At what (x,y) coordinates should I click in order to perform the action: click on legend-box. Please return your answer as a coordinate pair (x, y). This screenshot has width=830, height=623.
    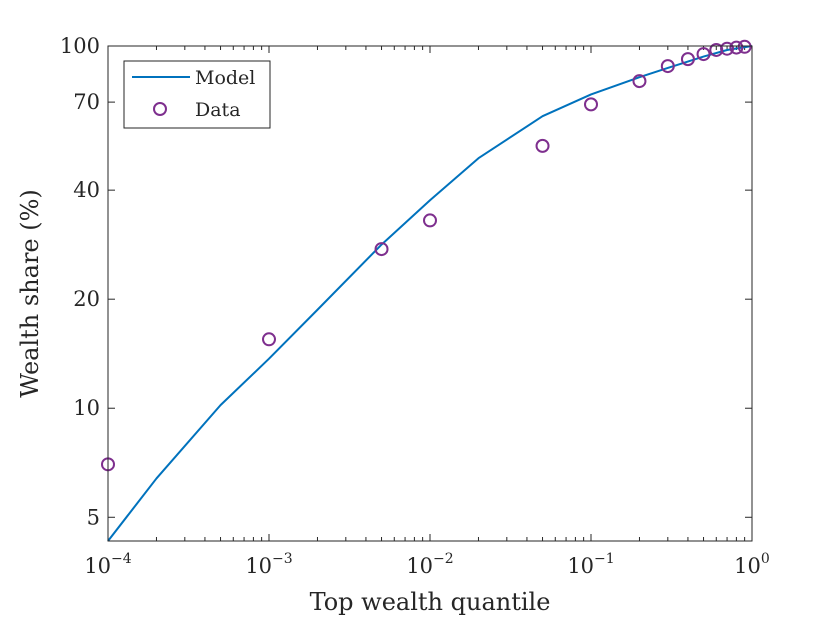
    Looking at the image, I should click on (197, 94).